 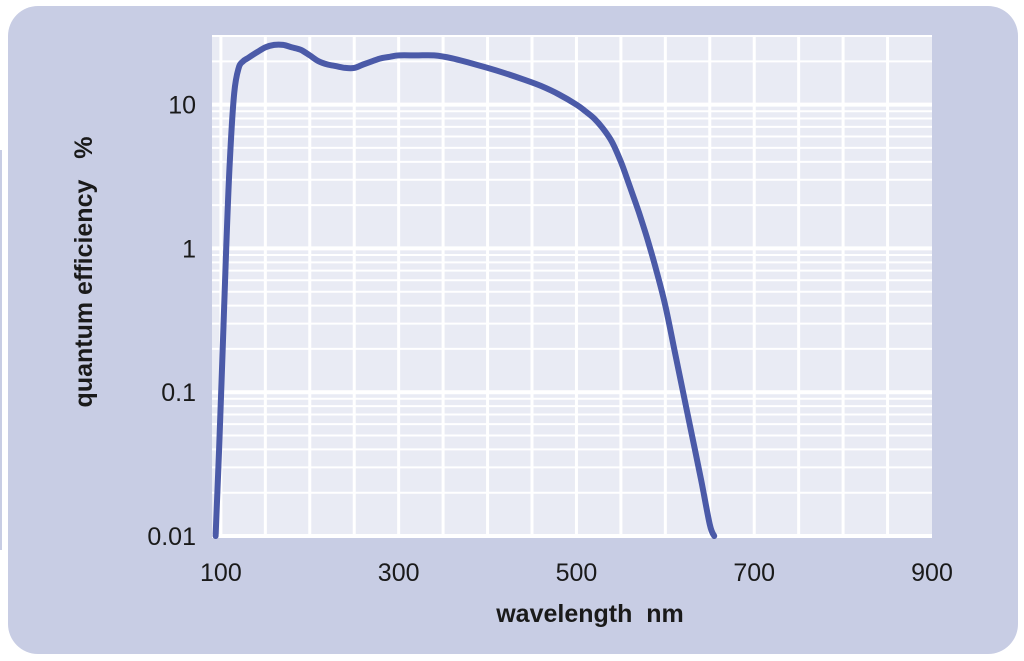 I want to click on x-axis-tick-labels: 100 300 500 700 900, so click(x=576, y=573).